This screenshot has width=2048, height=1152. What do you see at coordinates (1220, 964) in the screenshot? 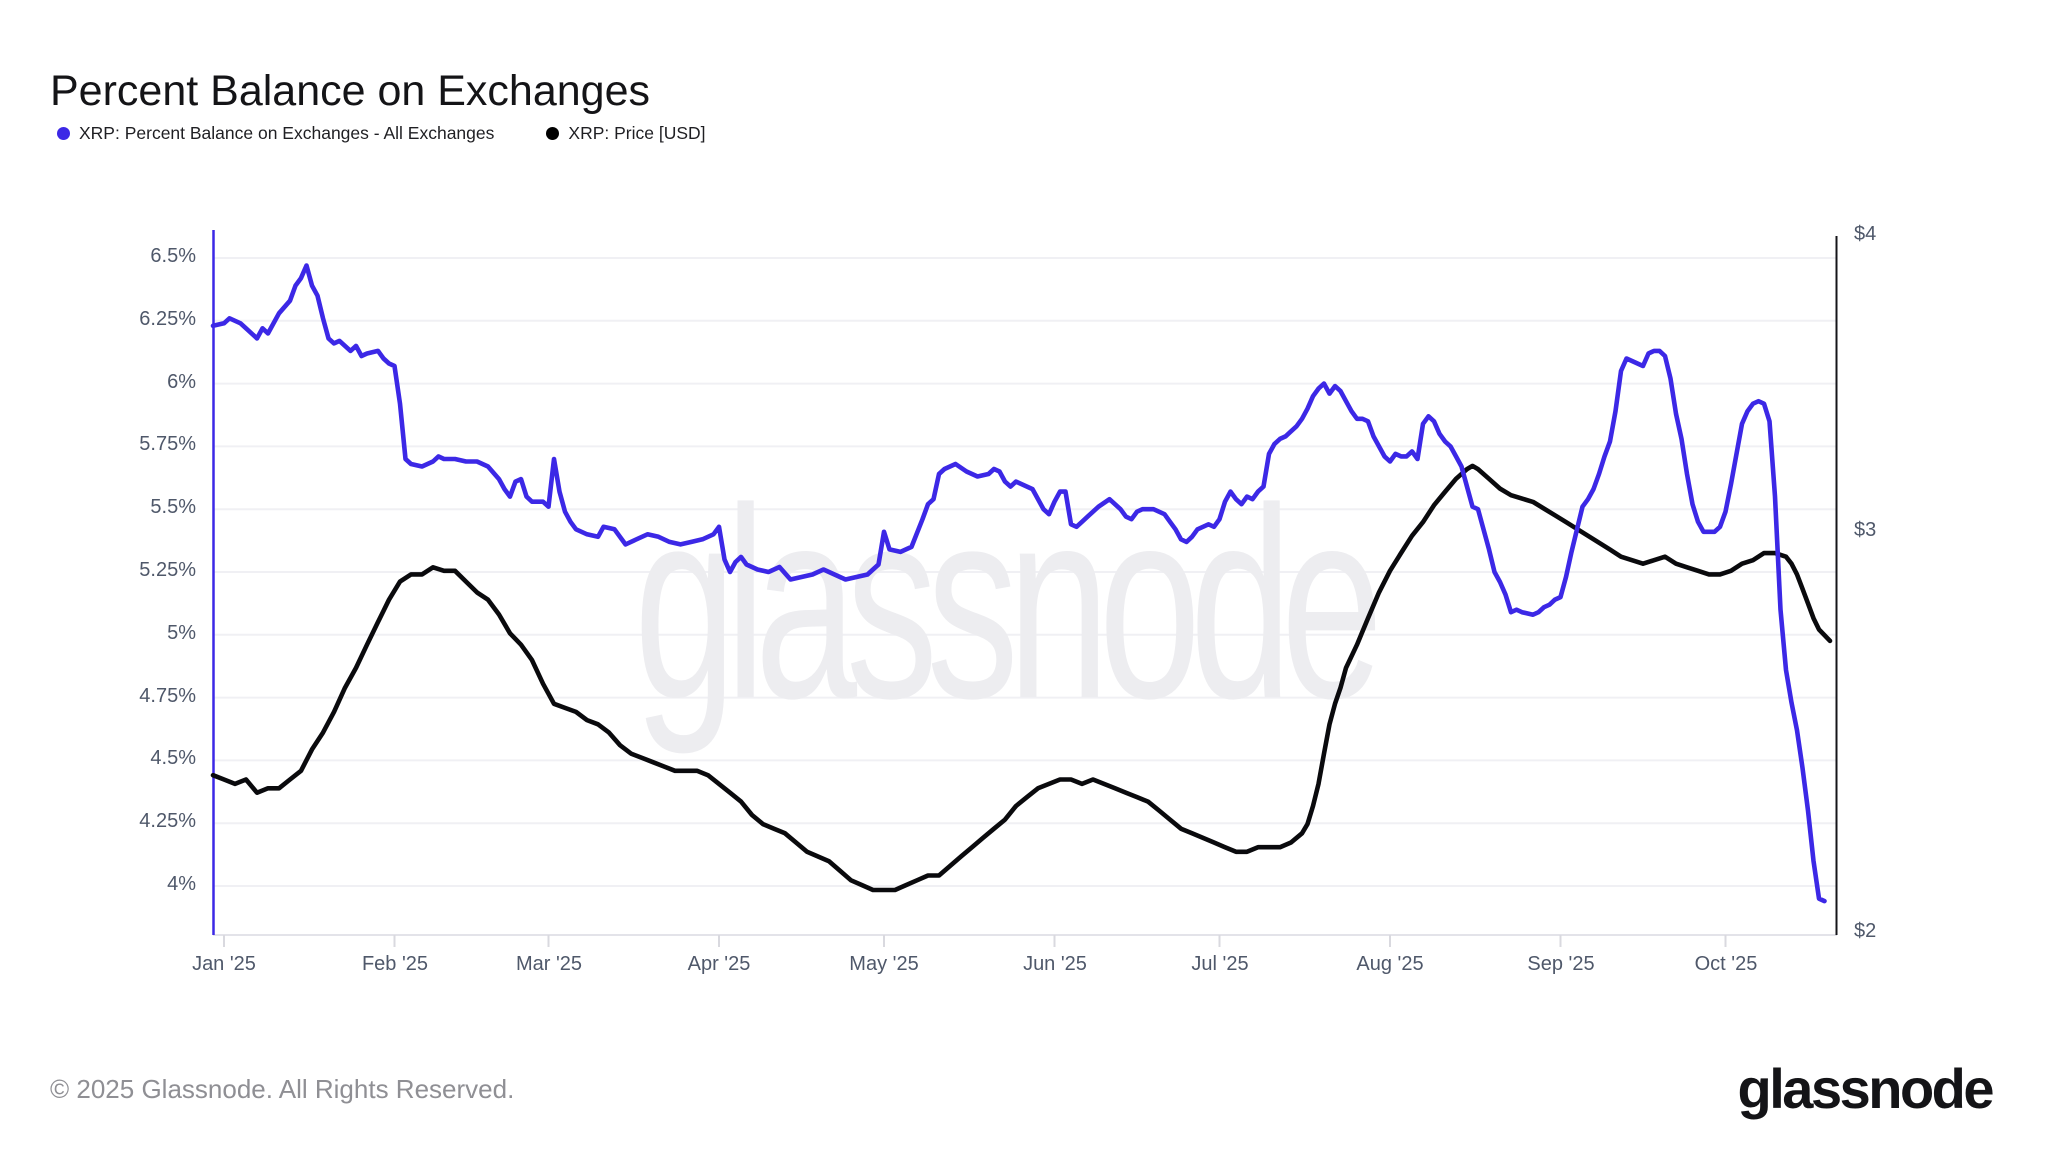
I see `x-axis-tick-label: Jul '25` at bounding box center [1220, 964].